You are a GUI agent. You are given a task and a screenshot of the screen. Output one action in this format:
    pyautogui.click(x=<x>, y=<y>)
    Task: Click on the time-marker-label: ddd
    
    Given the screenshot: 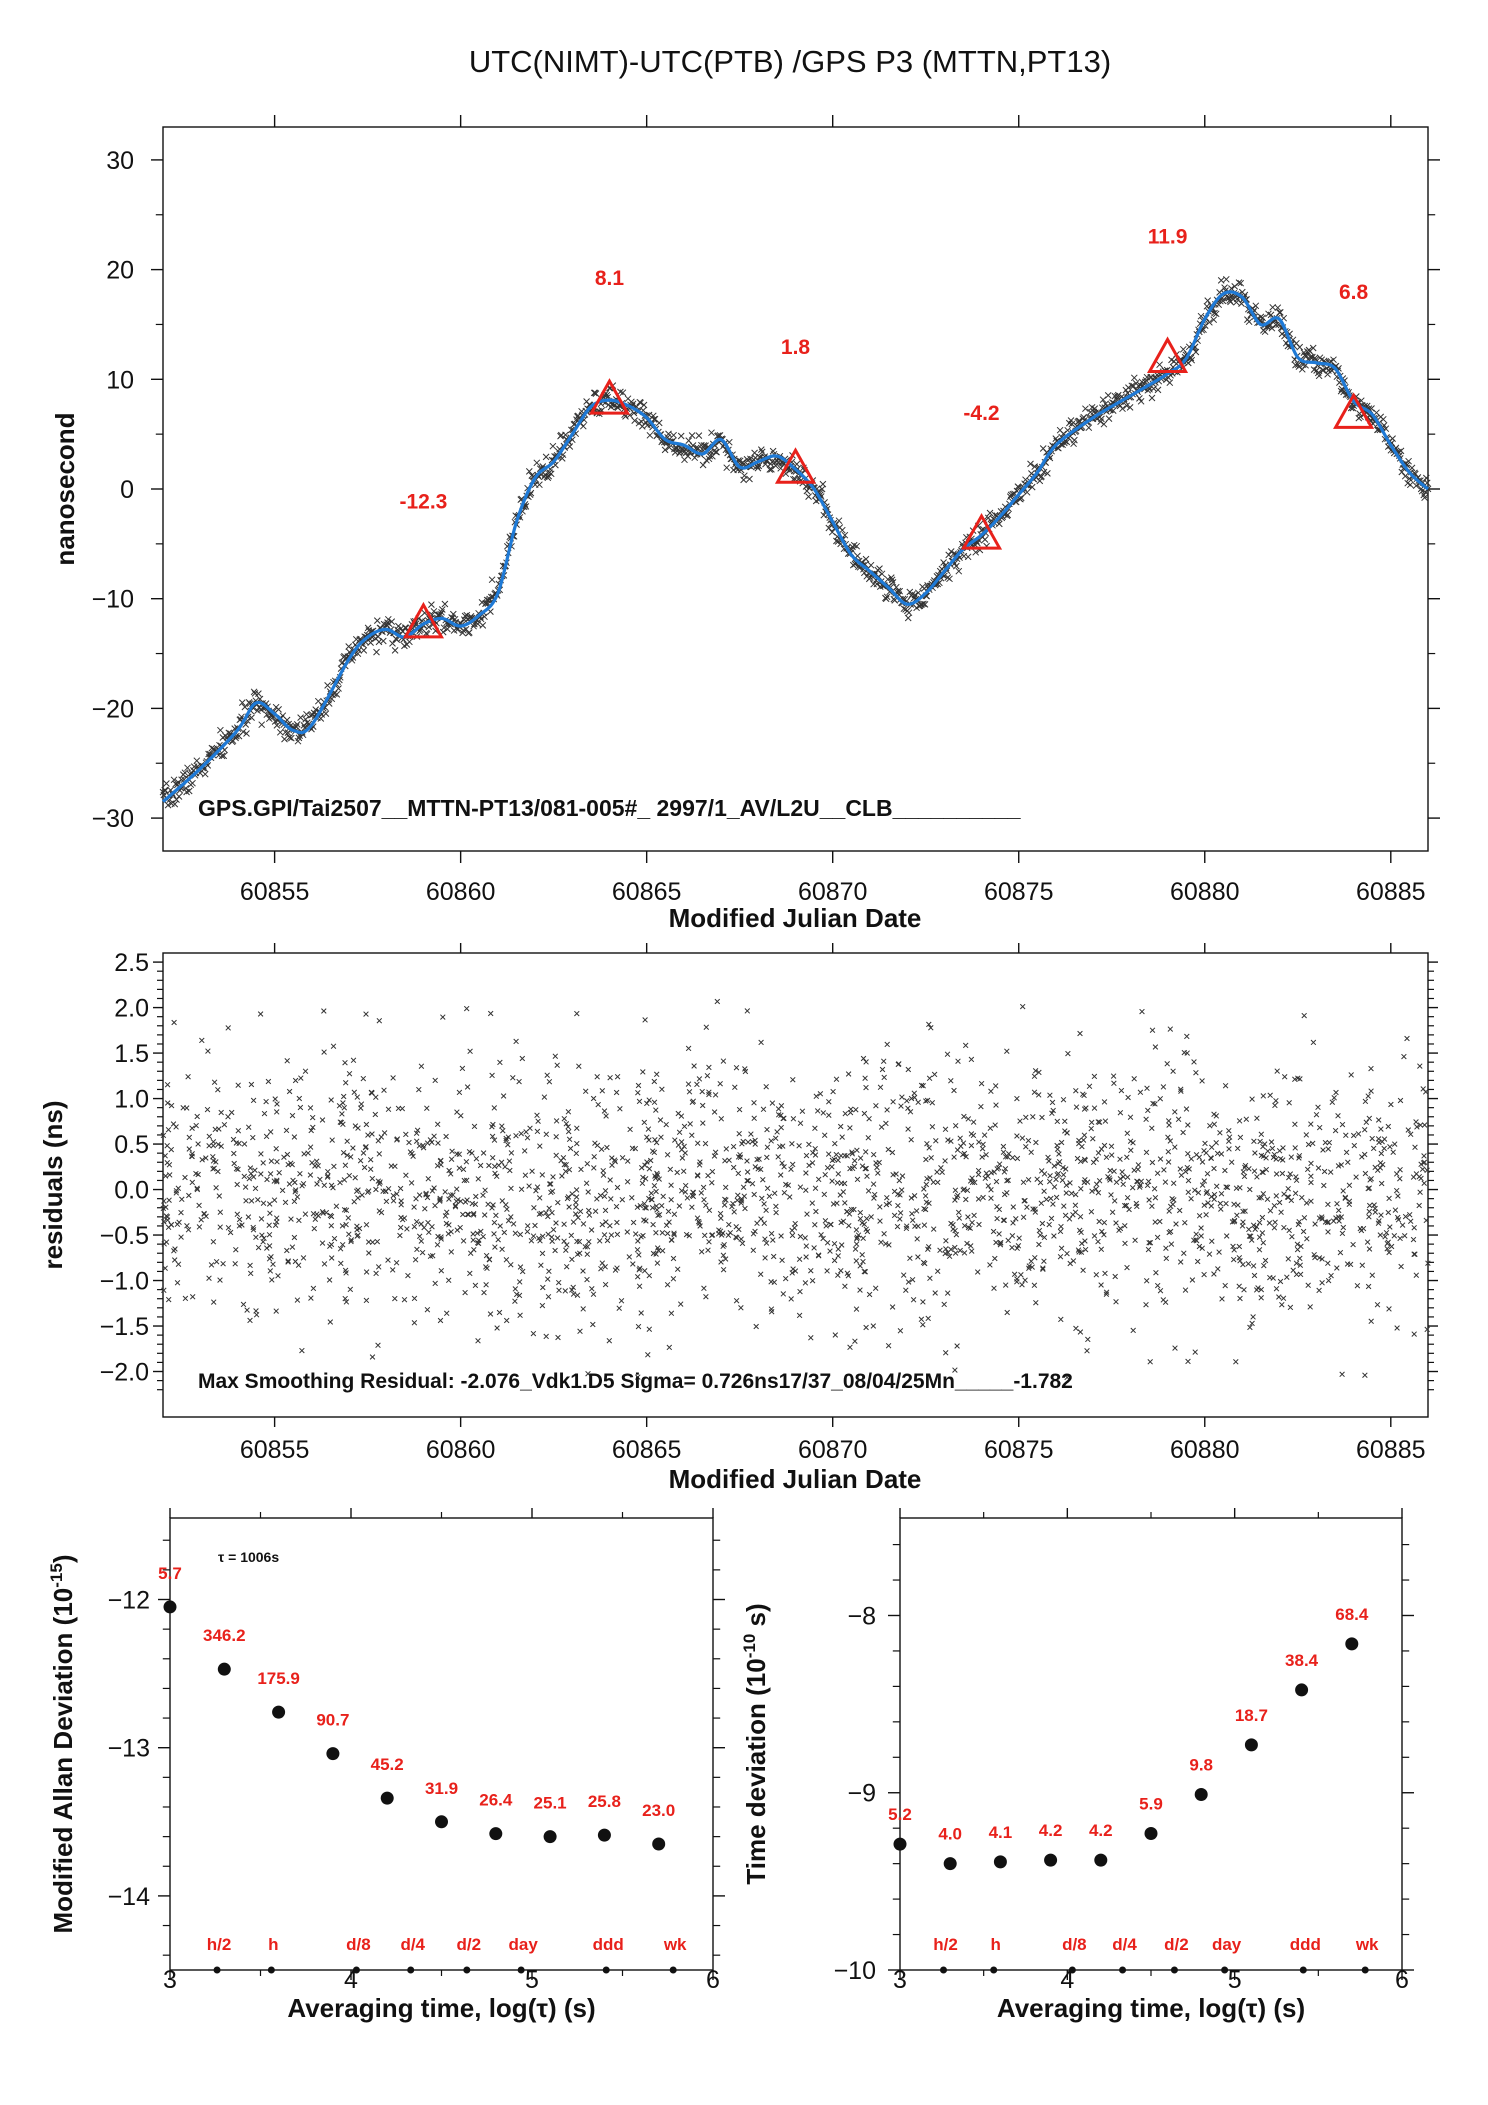 What is the action you would take?
    pyautogui.click(x=1305, y=1944)
    